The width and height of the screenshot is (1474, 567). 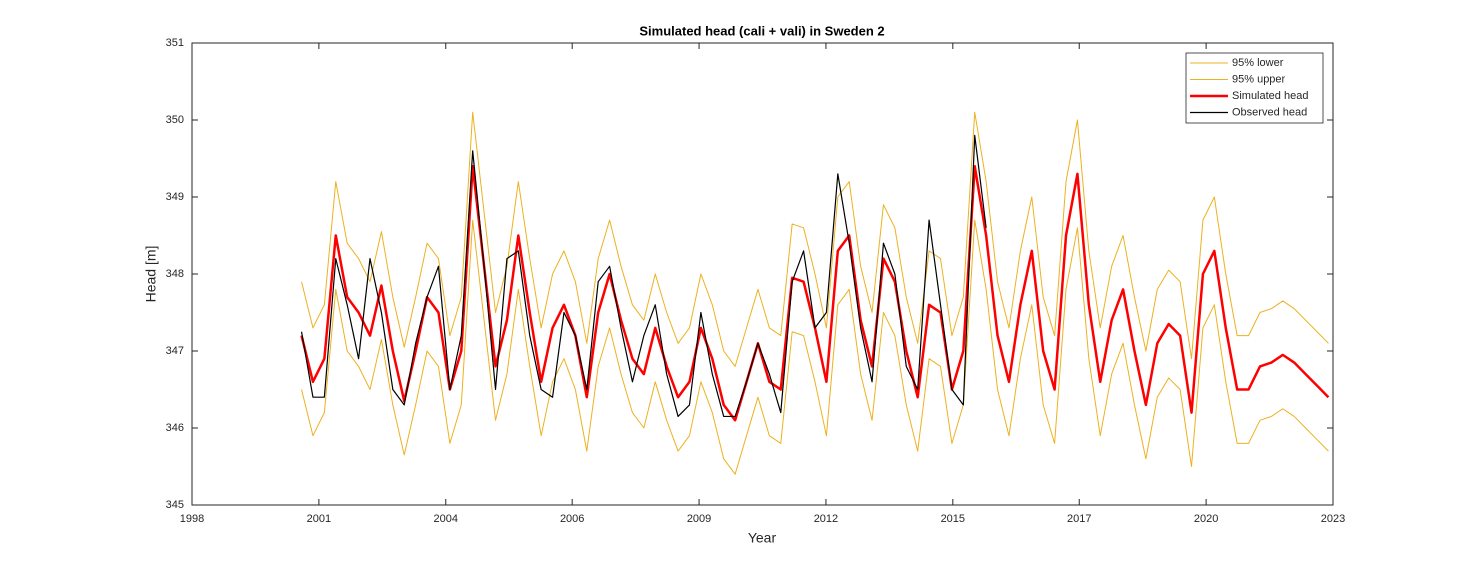 What do you see at coordinates (1206, 519) in the screenshot?
I see `x-tick-label: 2020` at bounding box center [1206, 519].